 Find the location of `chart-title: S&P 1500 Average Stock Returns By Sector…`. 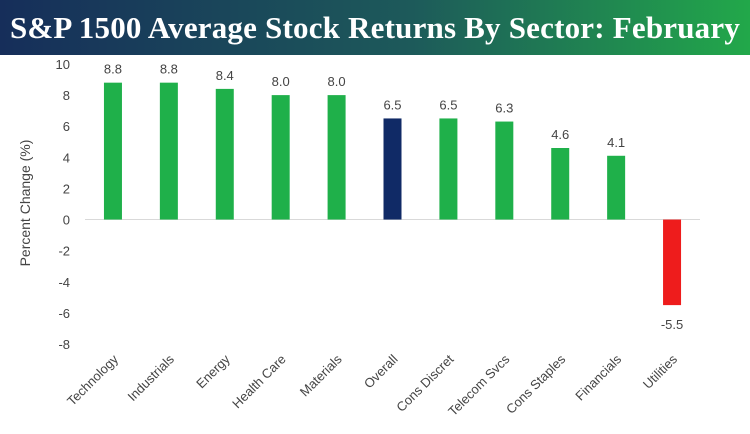

chart-title: S&P 1500 Average Stock Returns By Sector… is located at coordinates (375, 27).